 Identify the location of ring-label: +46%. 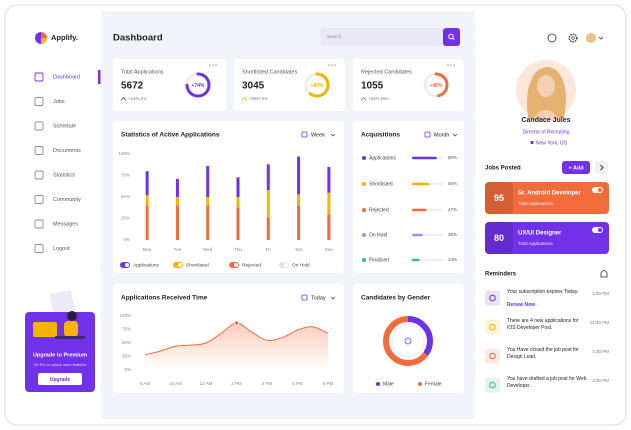
(436, 86).